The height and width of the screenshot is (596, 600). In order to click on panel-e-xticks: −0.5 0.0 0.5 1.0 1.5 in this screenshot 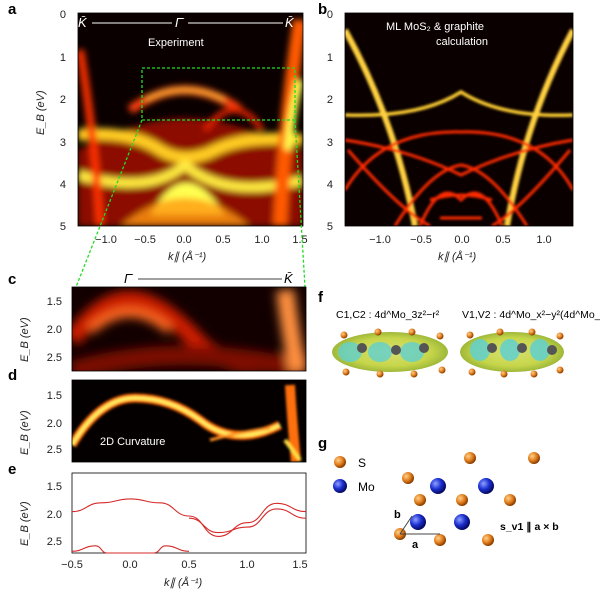, I will do `click(184, 565)`.